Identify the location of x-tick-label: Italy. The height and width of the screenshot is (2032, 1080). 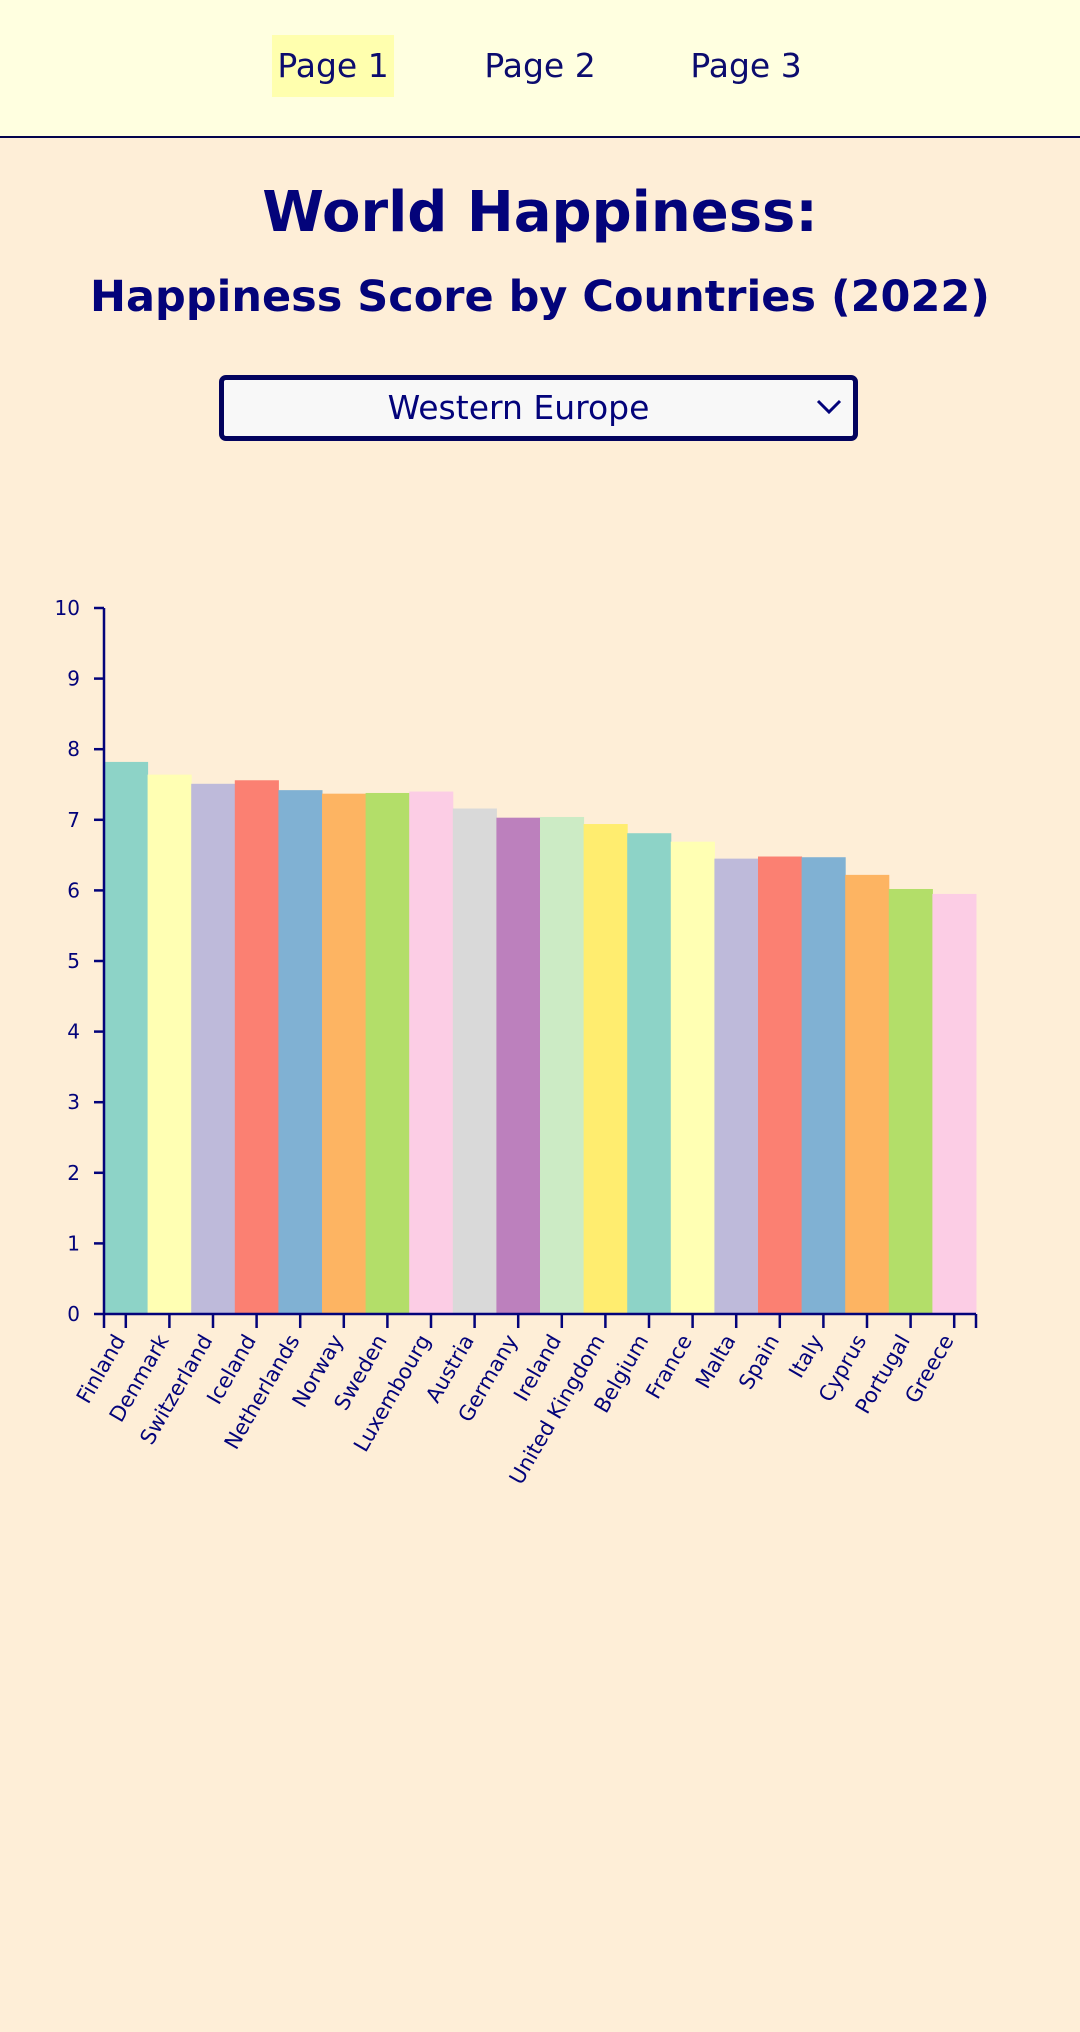
(806, 1356).